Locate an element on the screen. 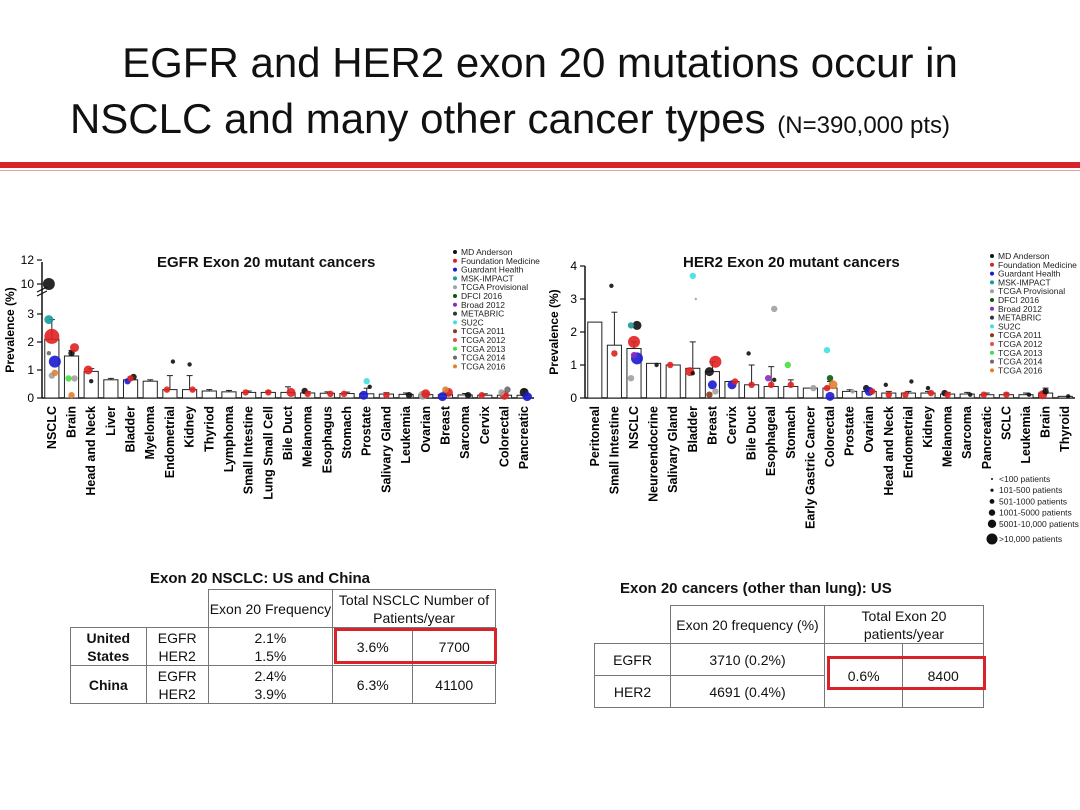  row-country-china: China is located at coordinates (108, 684).